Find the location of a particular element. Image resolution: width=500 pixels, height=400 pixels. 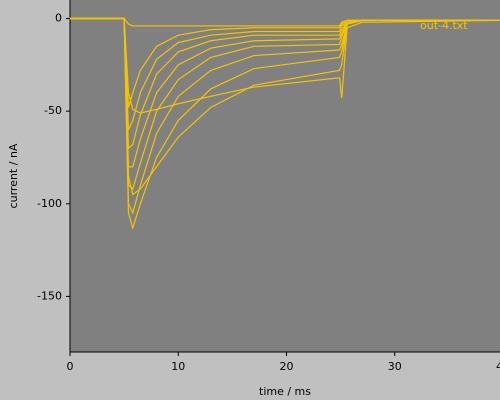

x-tick-label: 40 is located at coordinates (498, 366).